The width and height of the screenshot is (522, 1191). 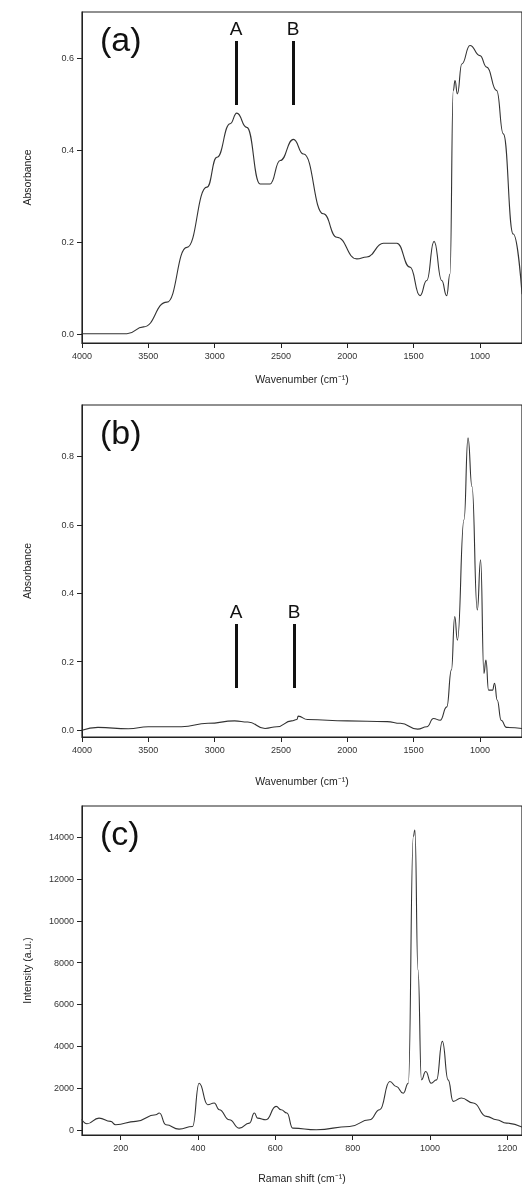 What do you see at coordinates (61, 879) in the screenshot?
I see `y-tick-label: 12000` at bounding box center [61, 879].